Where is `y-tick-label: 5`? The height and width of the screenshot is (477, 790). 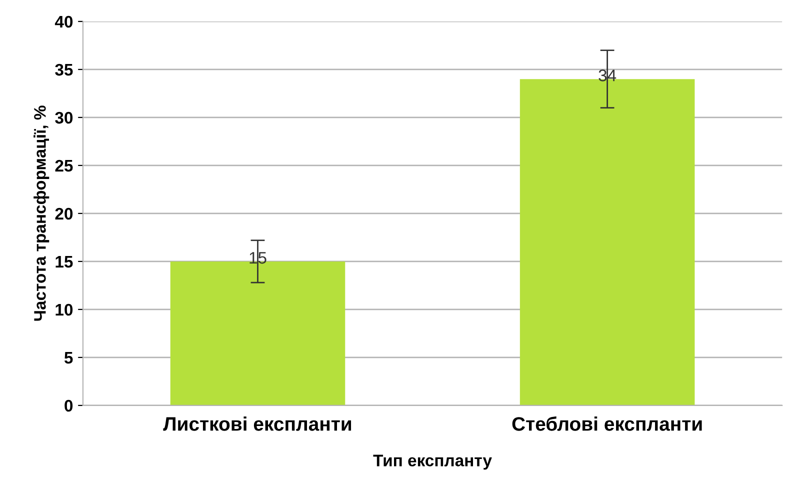 y-tick-label: 5 is located at coordinates (68, 358).